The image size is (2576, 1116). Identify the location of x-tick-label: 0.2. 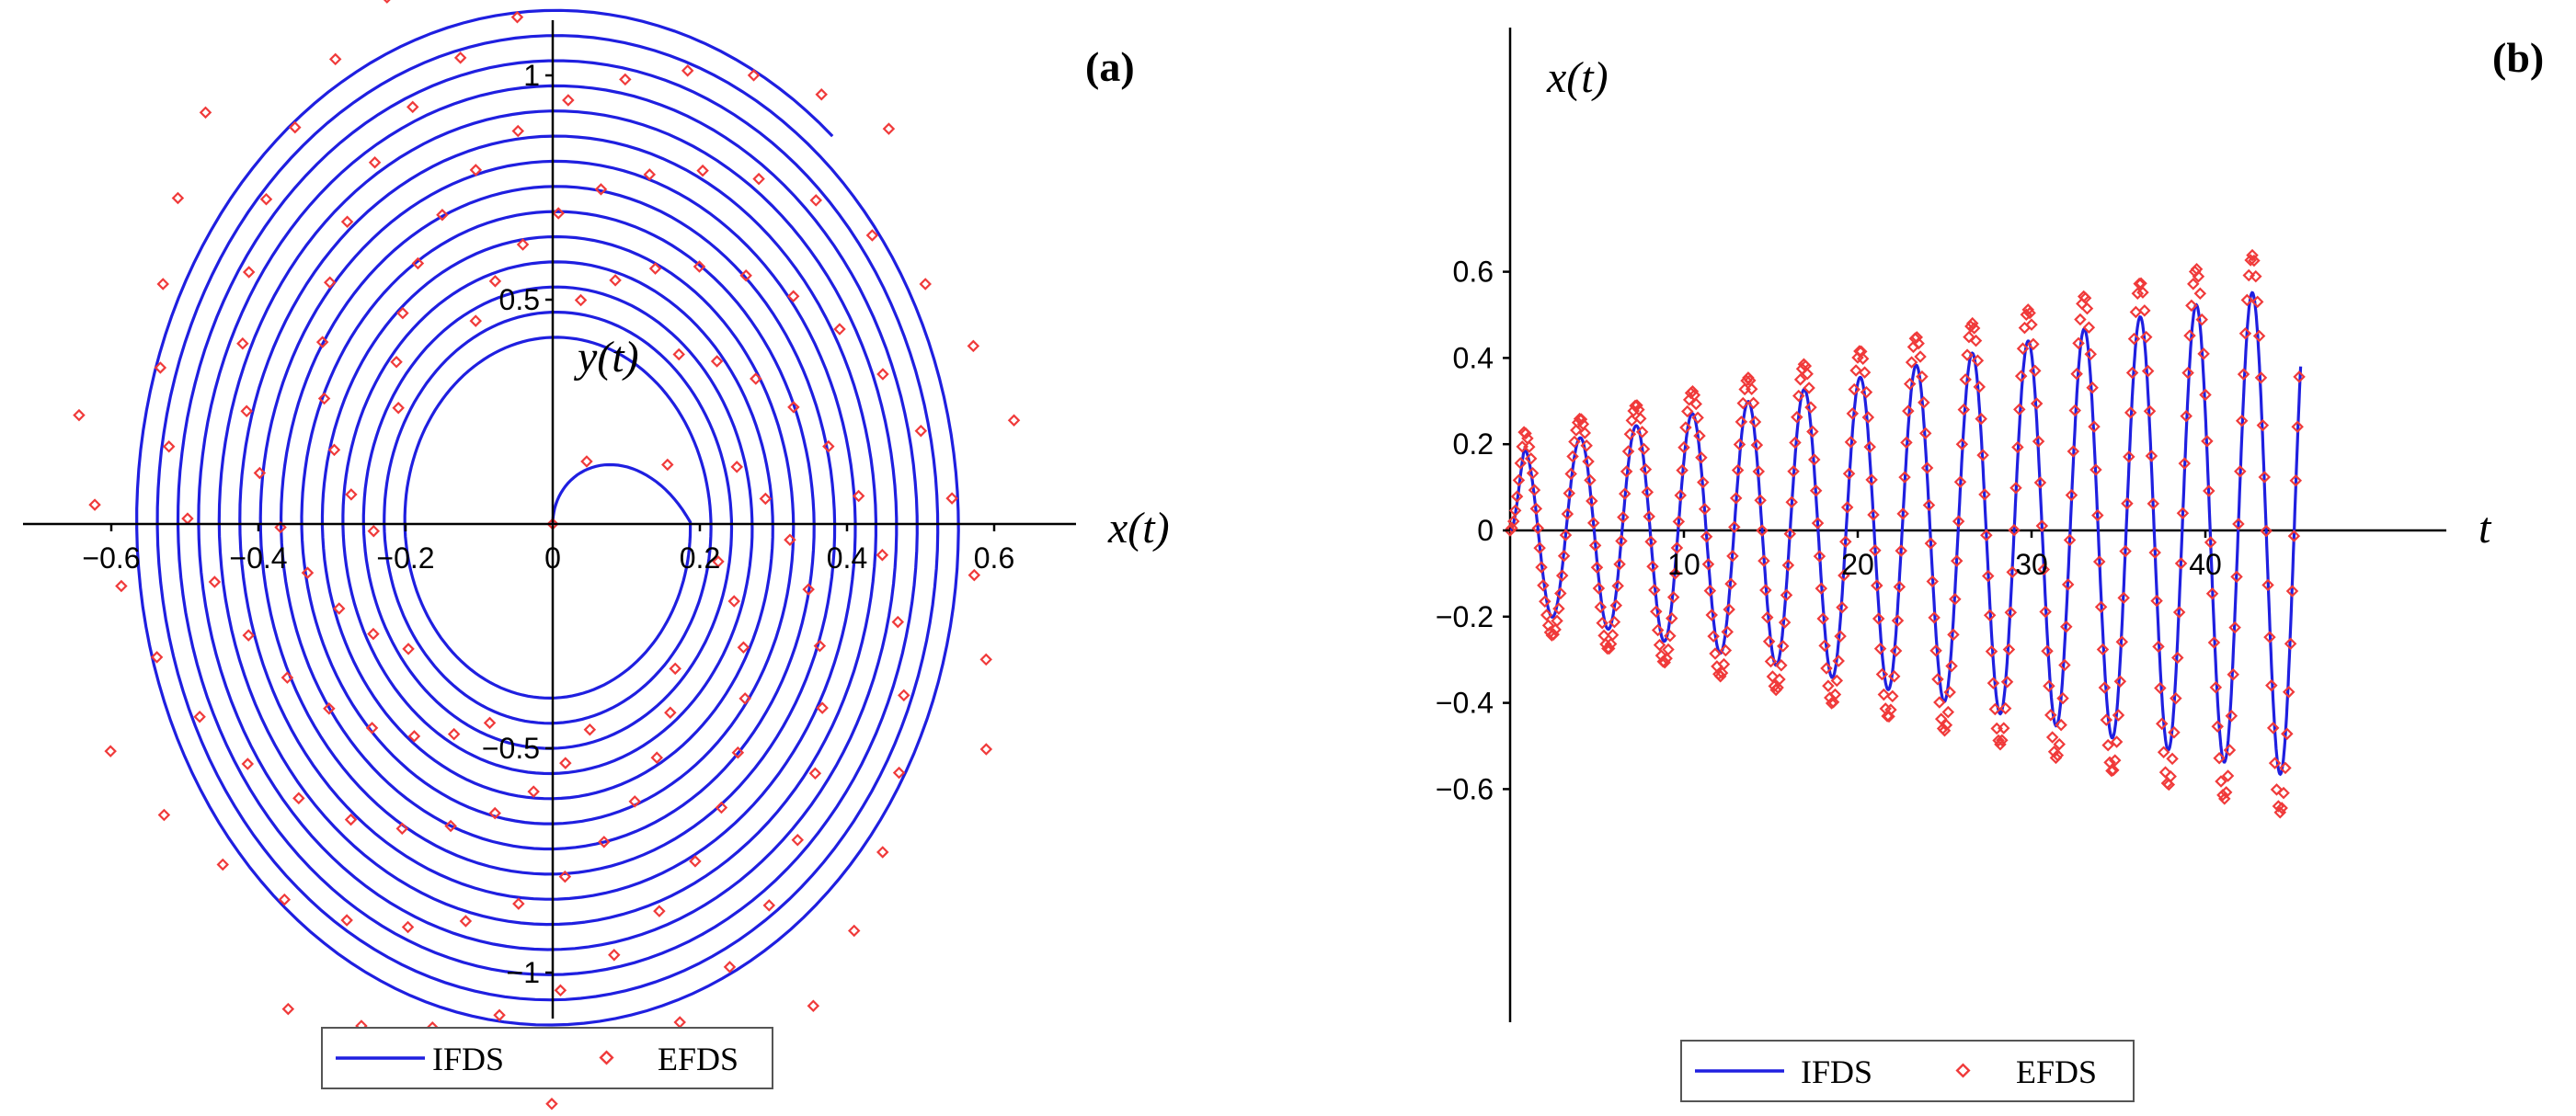
(700, 558).